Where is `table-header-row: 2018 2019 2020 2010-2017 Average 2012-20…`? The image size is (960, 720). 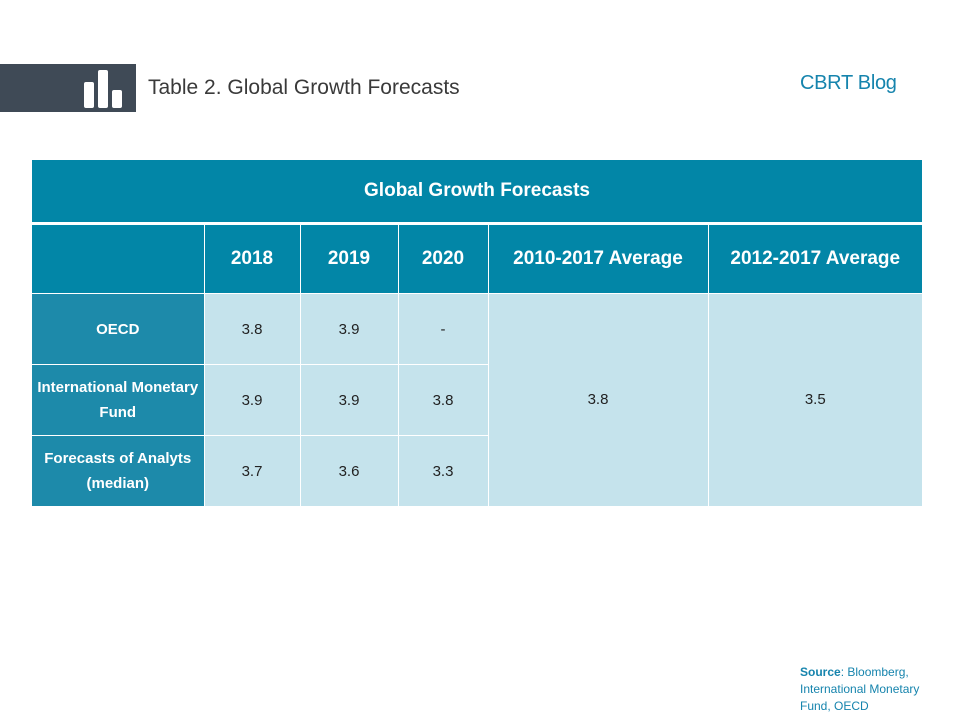 table-header-row: 2018 2019 2020 2010-2017 Average 2012-20… is located at coordinates (477, 258).